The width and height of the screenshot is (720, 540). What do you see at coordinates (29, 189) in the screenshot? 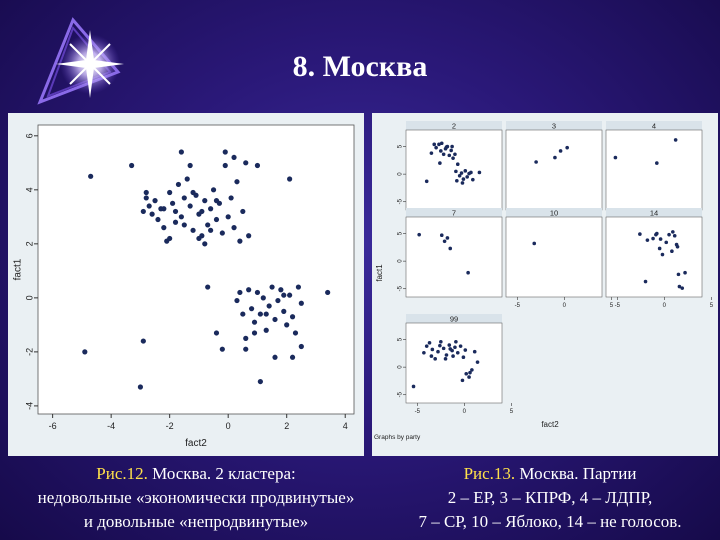
I see `y-tick-label: 4` at bounding box center [29, 189].